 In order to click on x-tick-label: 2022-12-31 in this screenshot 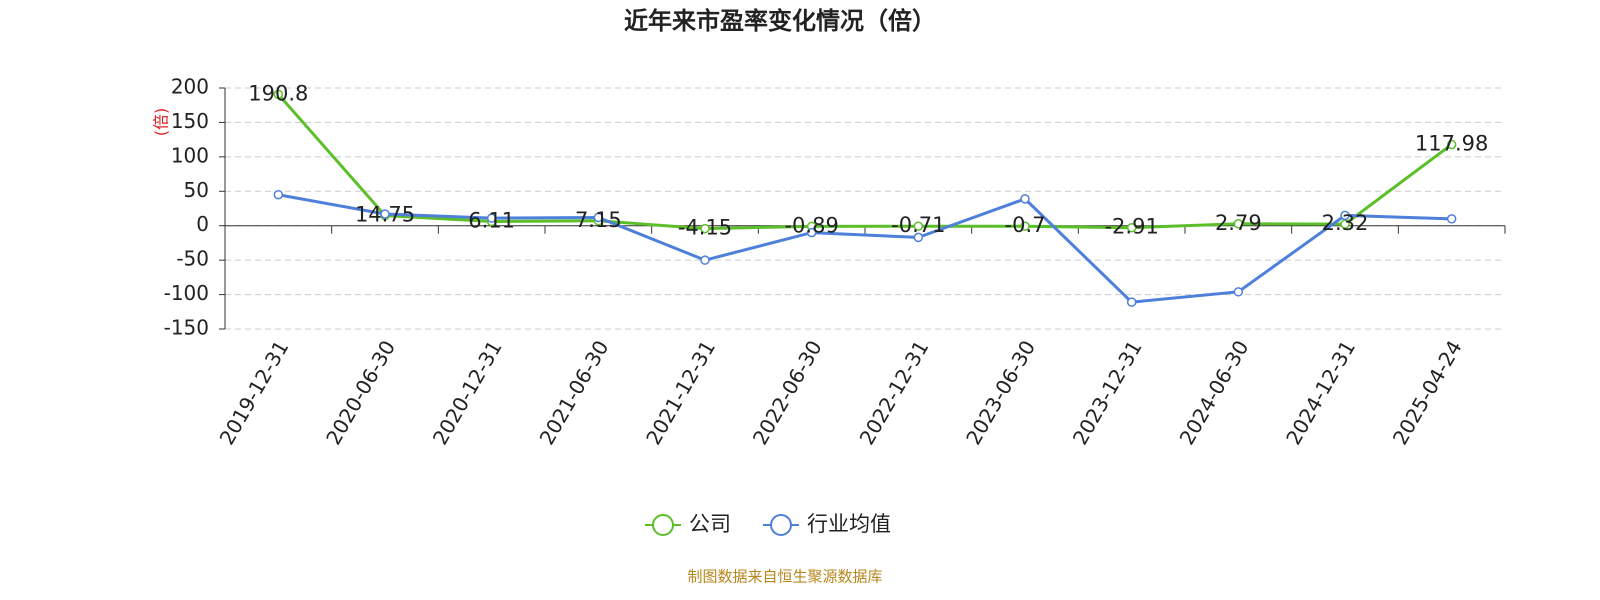, I will do `click(894, 392)`.